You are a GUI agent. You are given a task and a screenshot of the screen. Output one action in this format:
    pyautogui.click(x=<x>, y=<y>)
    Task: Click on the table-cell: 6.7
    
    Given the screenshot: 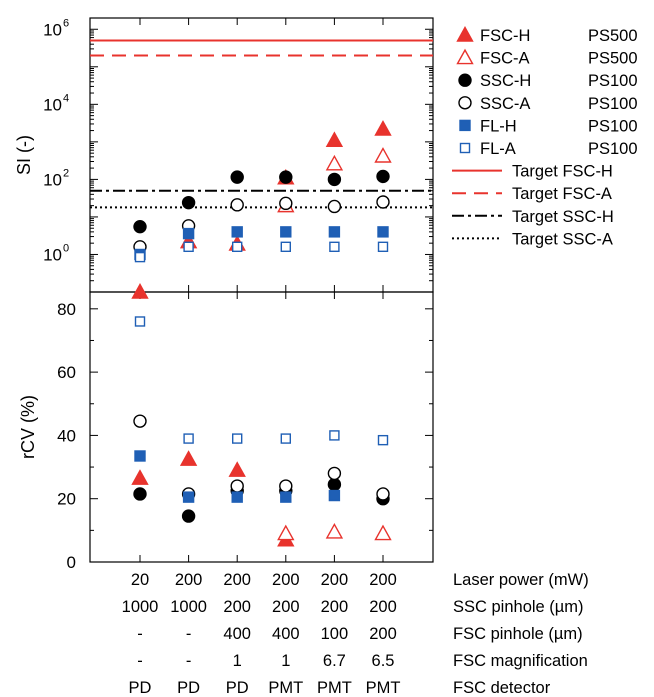 What is the action you would take?
    pyautogui.click(x=334, y=661)
    